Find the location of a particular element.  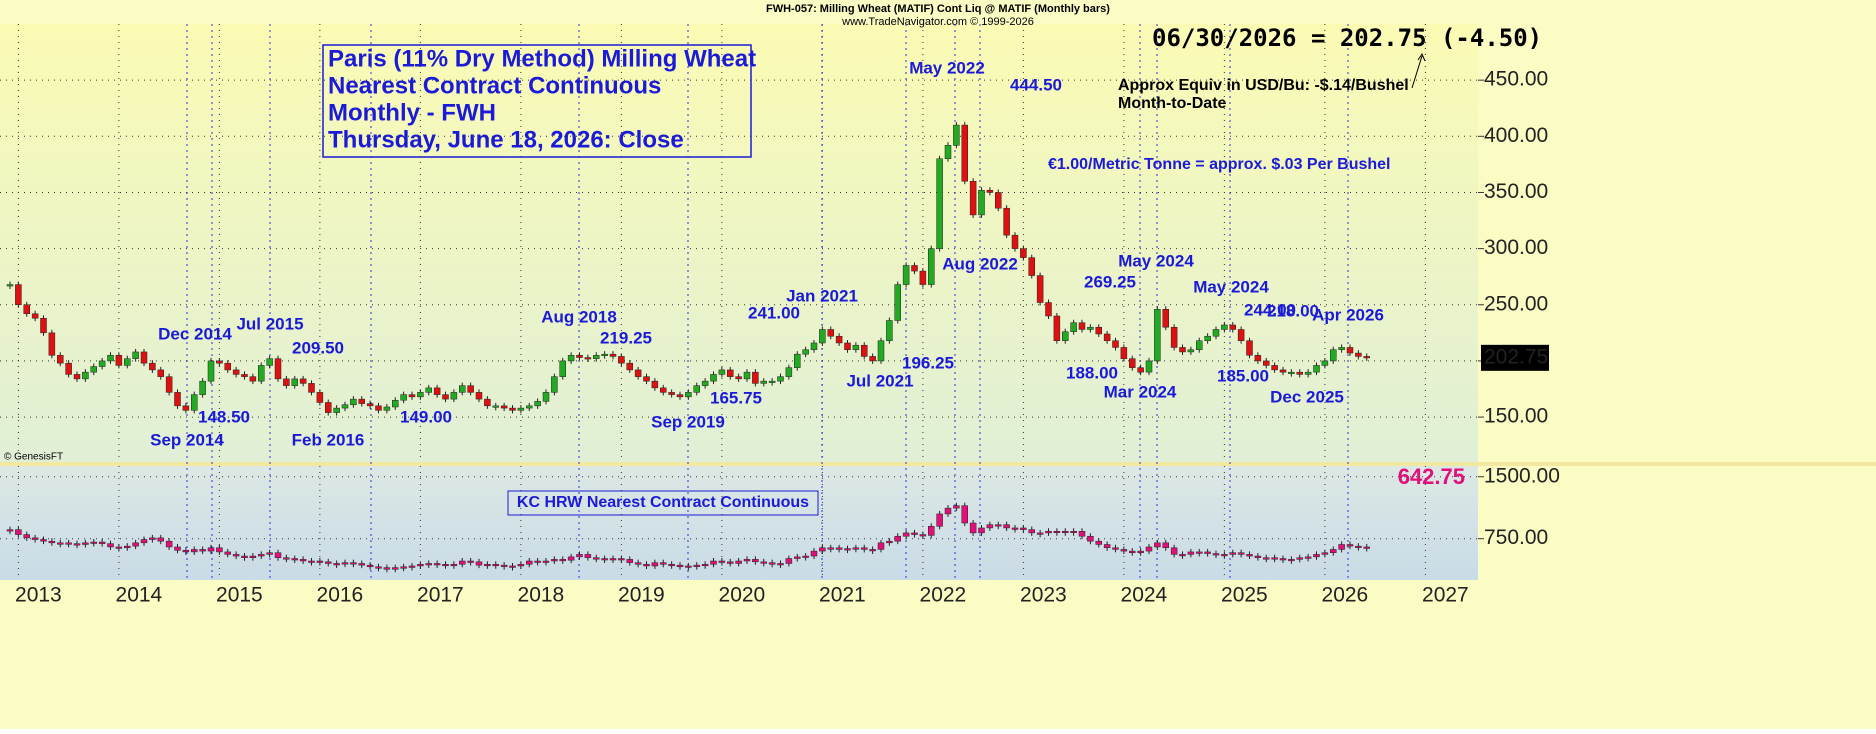

x-tick-label: 2027 is located at coordinates (1445, 595).